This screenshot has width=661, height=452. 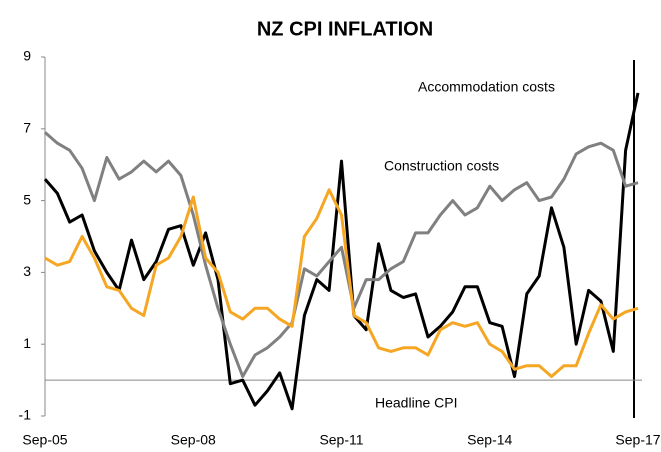 I want to click on x-tick-label: Sep-17, so click(x=637, y=440).